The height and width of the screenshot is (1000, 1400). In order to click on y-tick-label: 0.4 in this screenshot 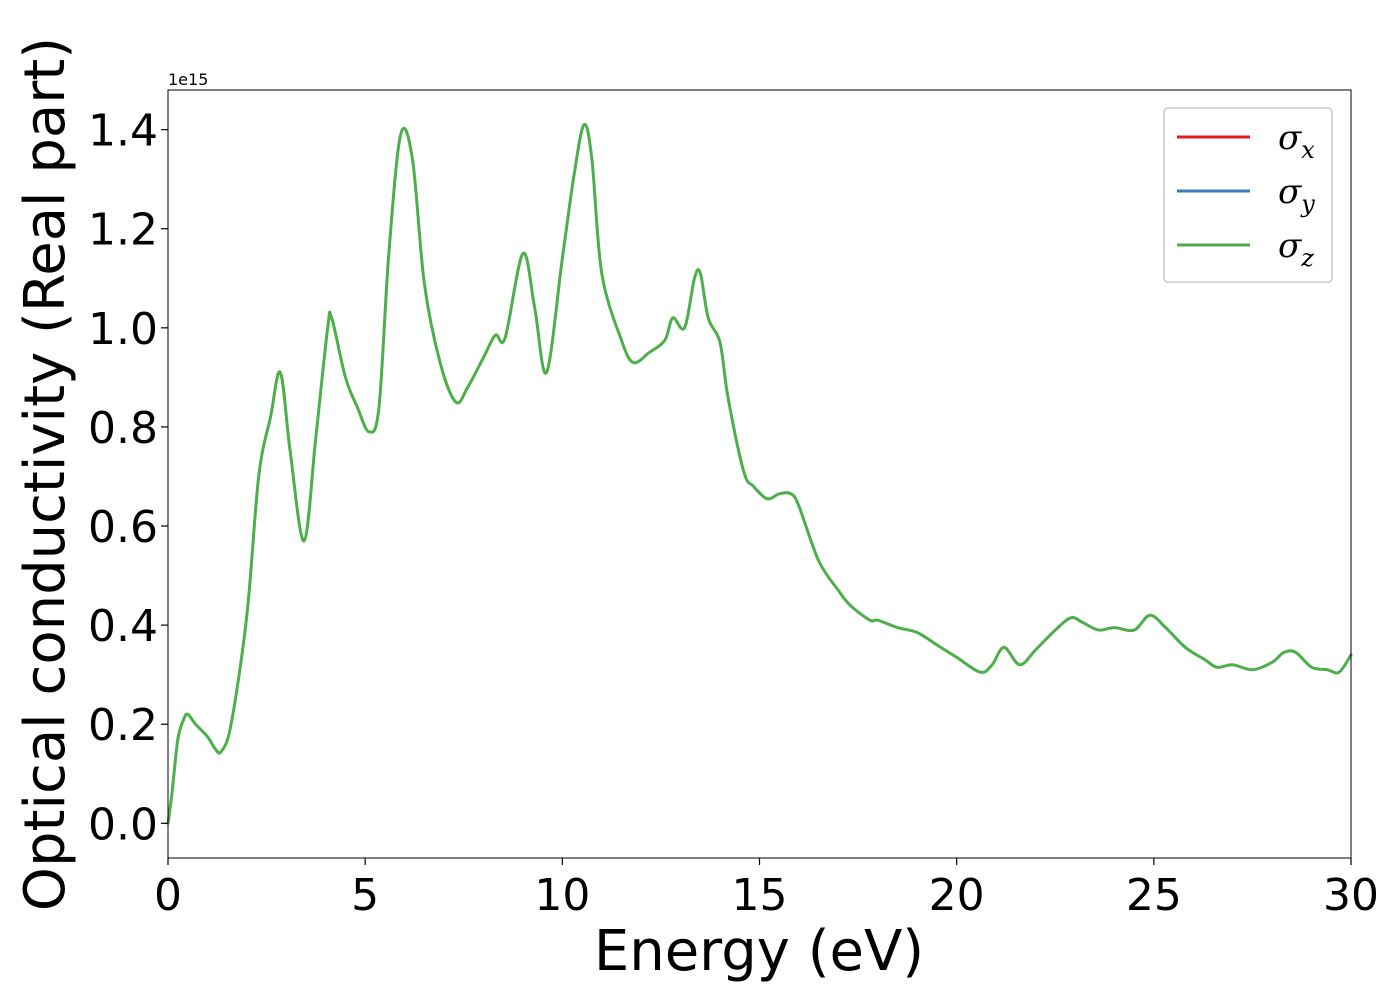, I will do `click(123, 626)`.